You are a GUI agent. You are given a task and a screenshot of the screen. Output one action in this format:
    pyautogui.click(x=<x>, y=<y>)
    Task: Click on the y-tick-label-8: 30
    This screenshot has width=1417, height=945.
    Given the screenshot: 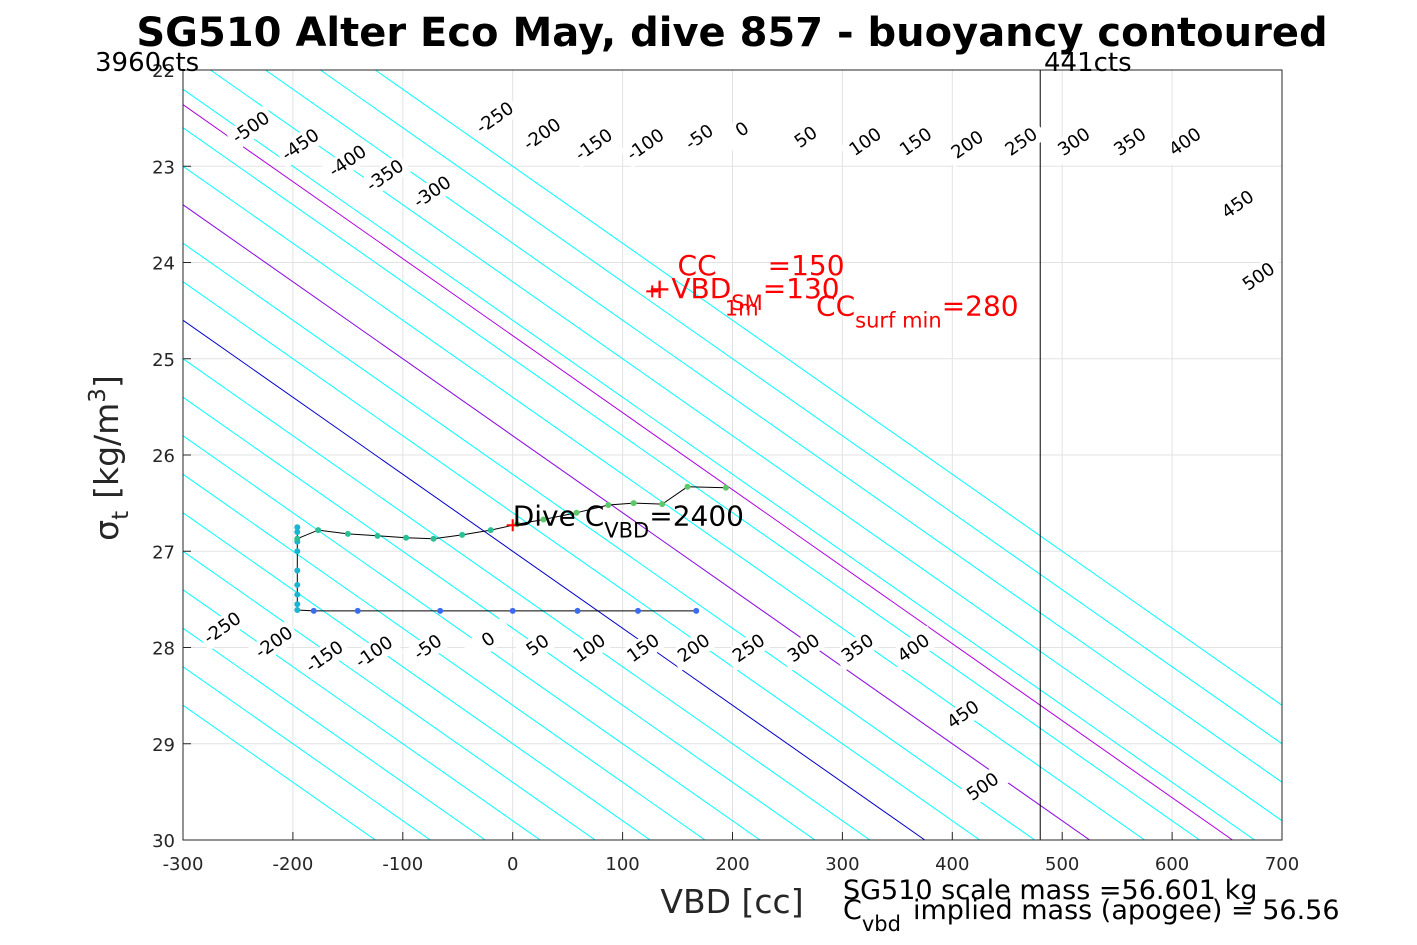 What is the action you would take?
    pyautogui.click(x=163, y=841)
    